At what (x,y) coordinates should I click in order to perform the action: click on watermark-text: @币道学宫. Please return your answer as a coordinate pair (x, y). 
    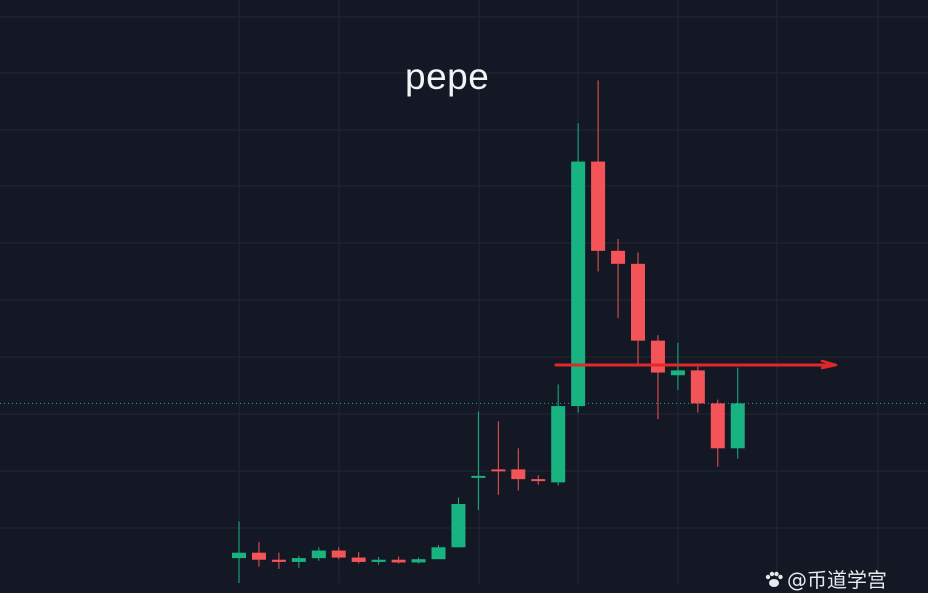
    Looking at the image, I should click on (837, 580).